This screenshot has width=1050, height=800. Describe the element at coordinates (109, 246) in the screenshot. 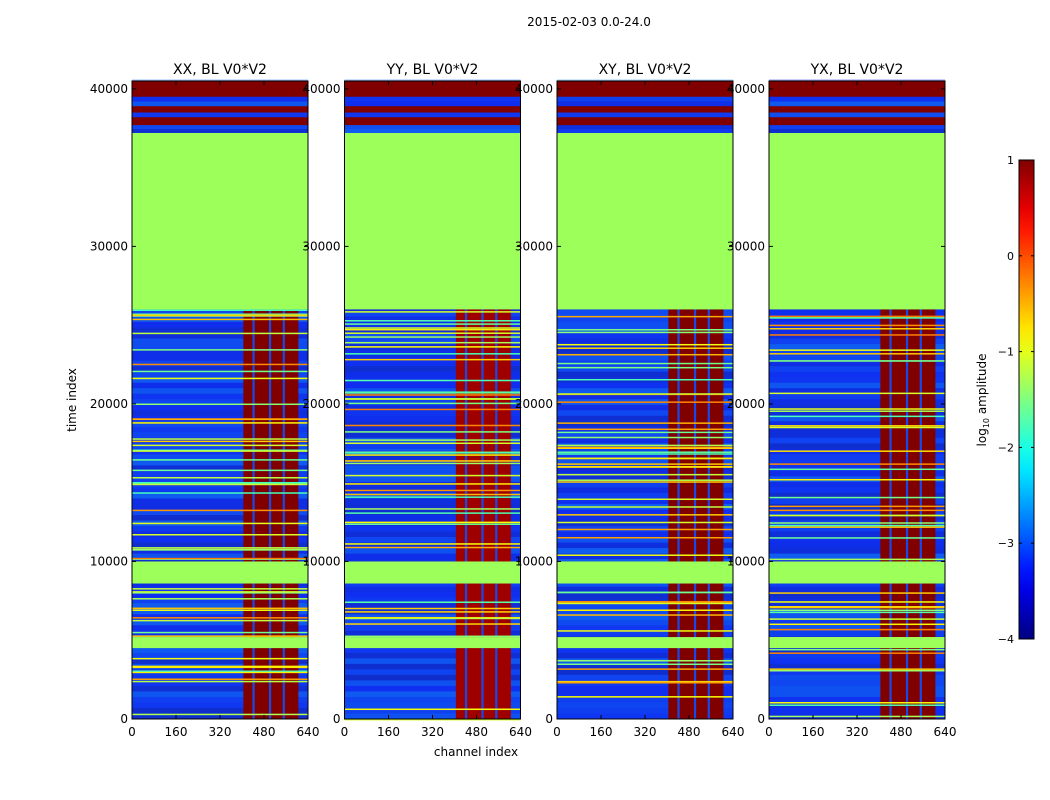

I see `y-tick-label: 30000` at that location.